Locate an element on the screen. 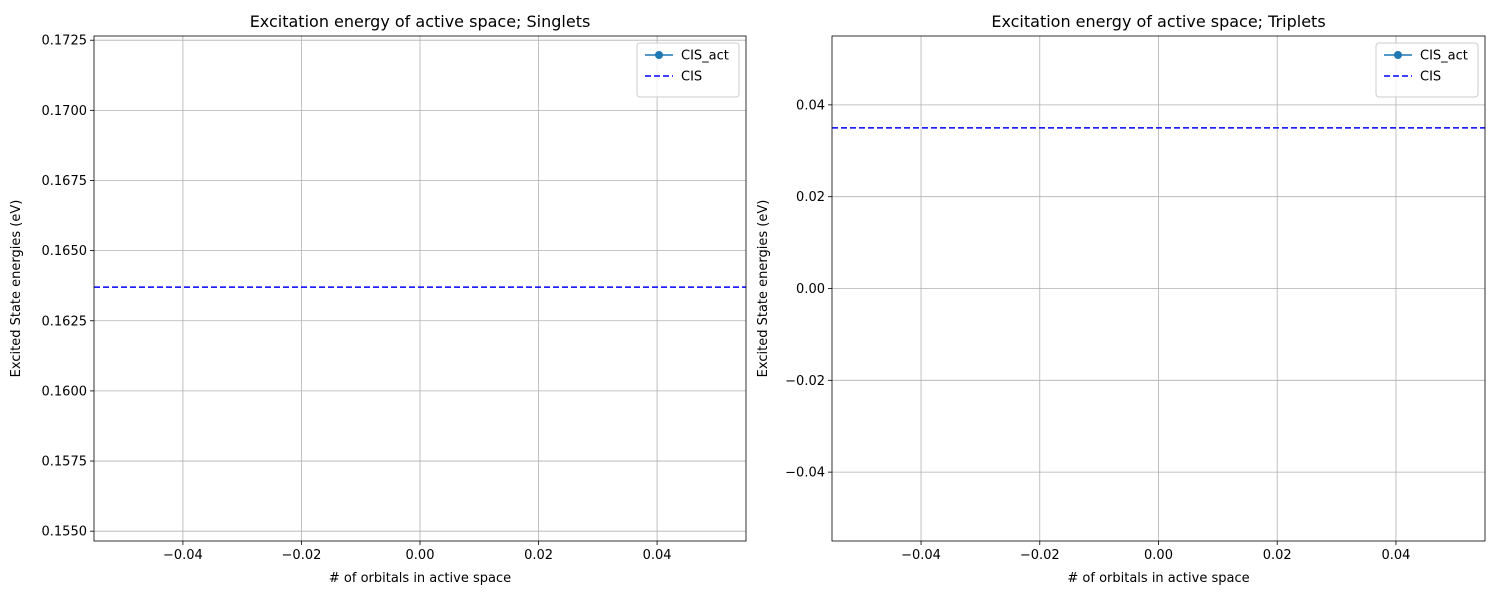 Image resolution: width=1500 pixels, height=600 pixels. y-tick-label: 0.1650 is located at coordinates (65, 251).